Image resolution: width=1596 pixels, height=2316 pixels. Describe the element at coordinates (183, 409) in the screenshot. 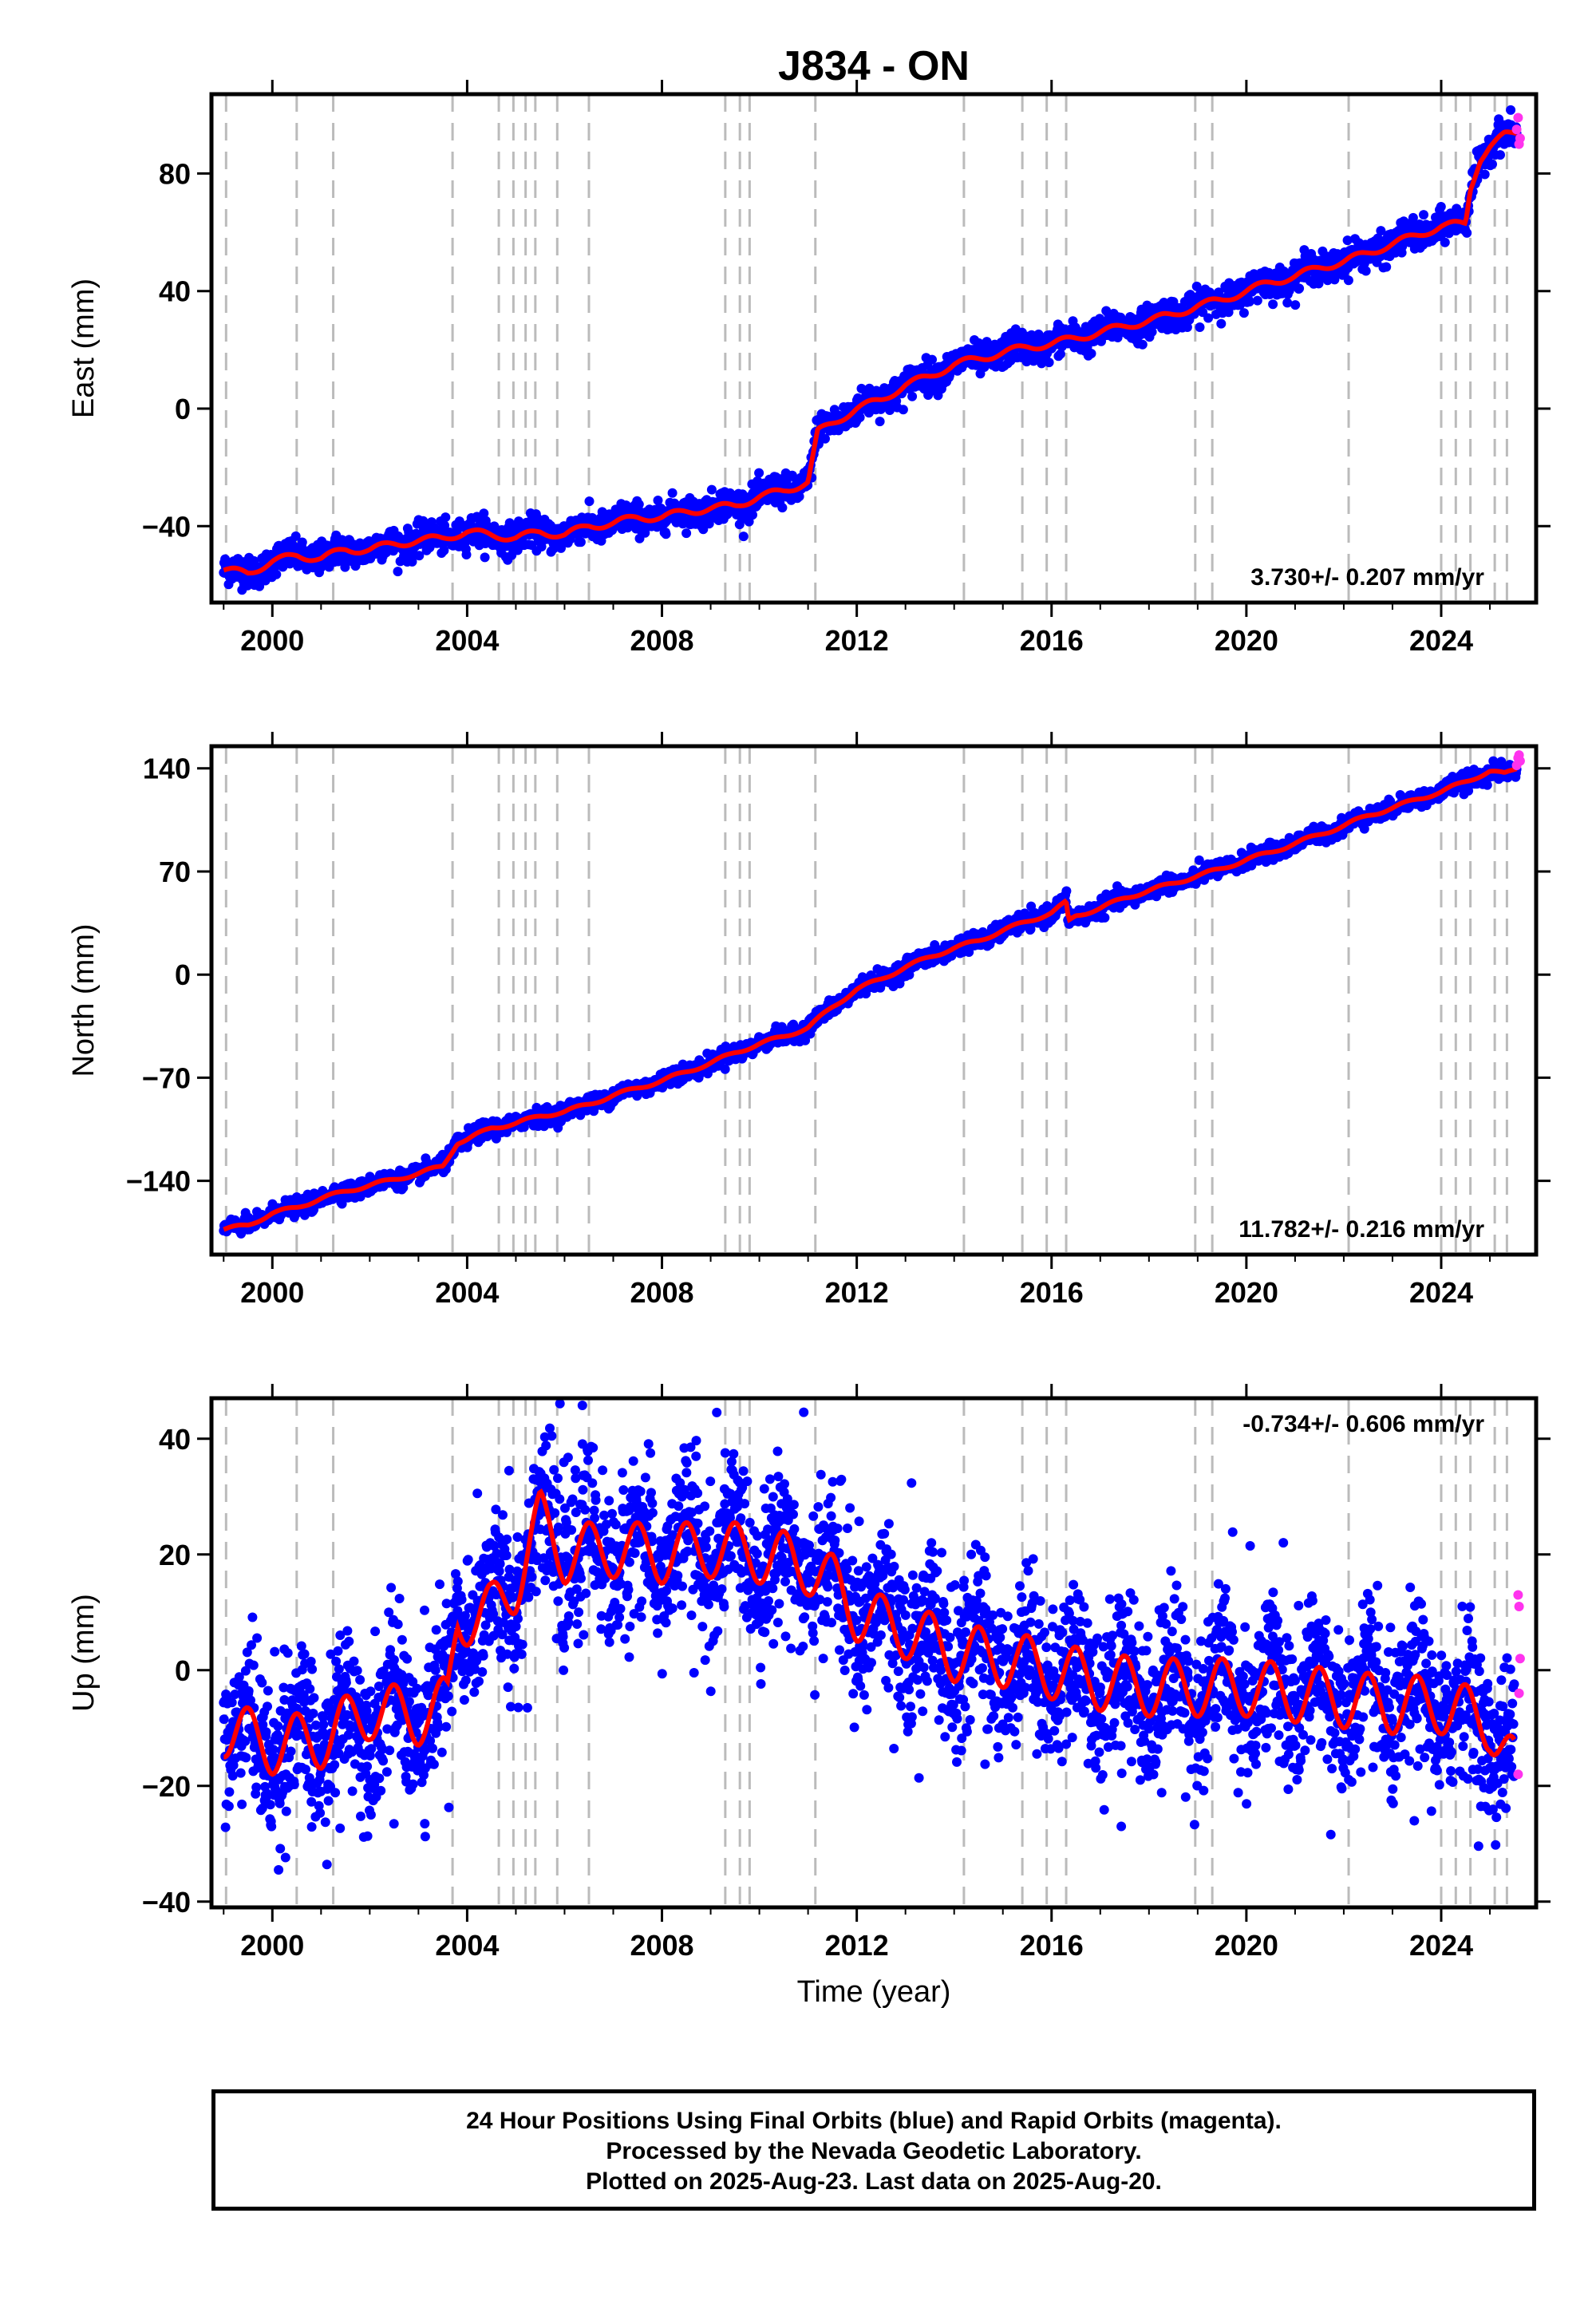

I see `y-tick-label: 0` at that location.